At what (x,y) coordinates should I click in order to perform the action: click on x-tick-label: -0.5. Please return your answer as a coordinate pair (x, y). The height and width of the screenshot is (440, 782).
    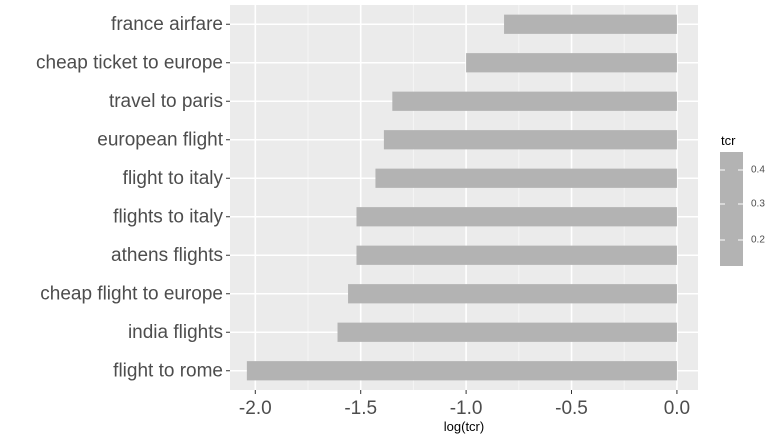
    Looking at the image, I should click on (571, 408).